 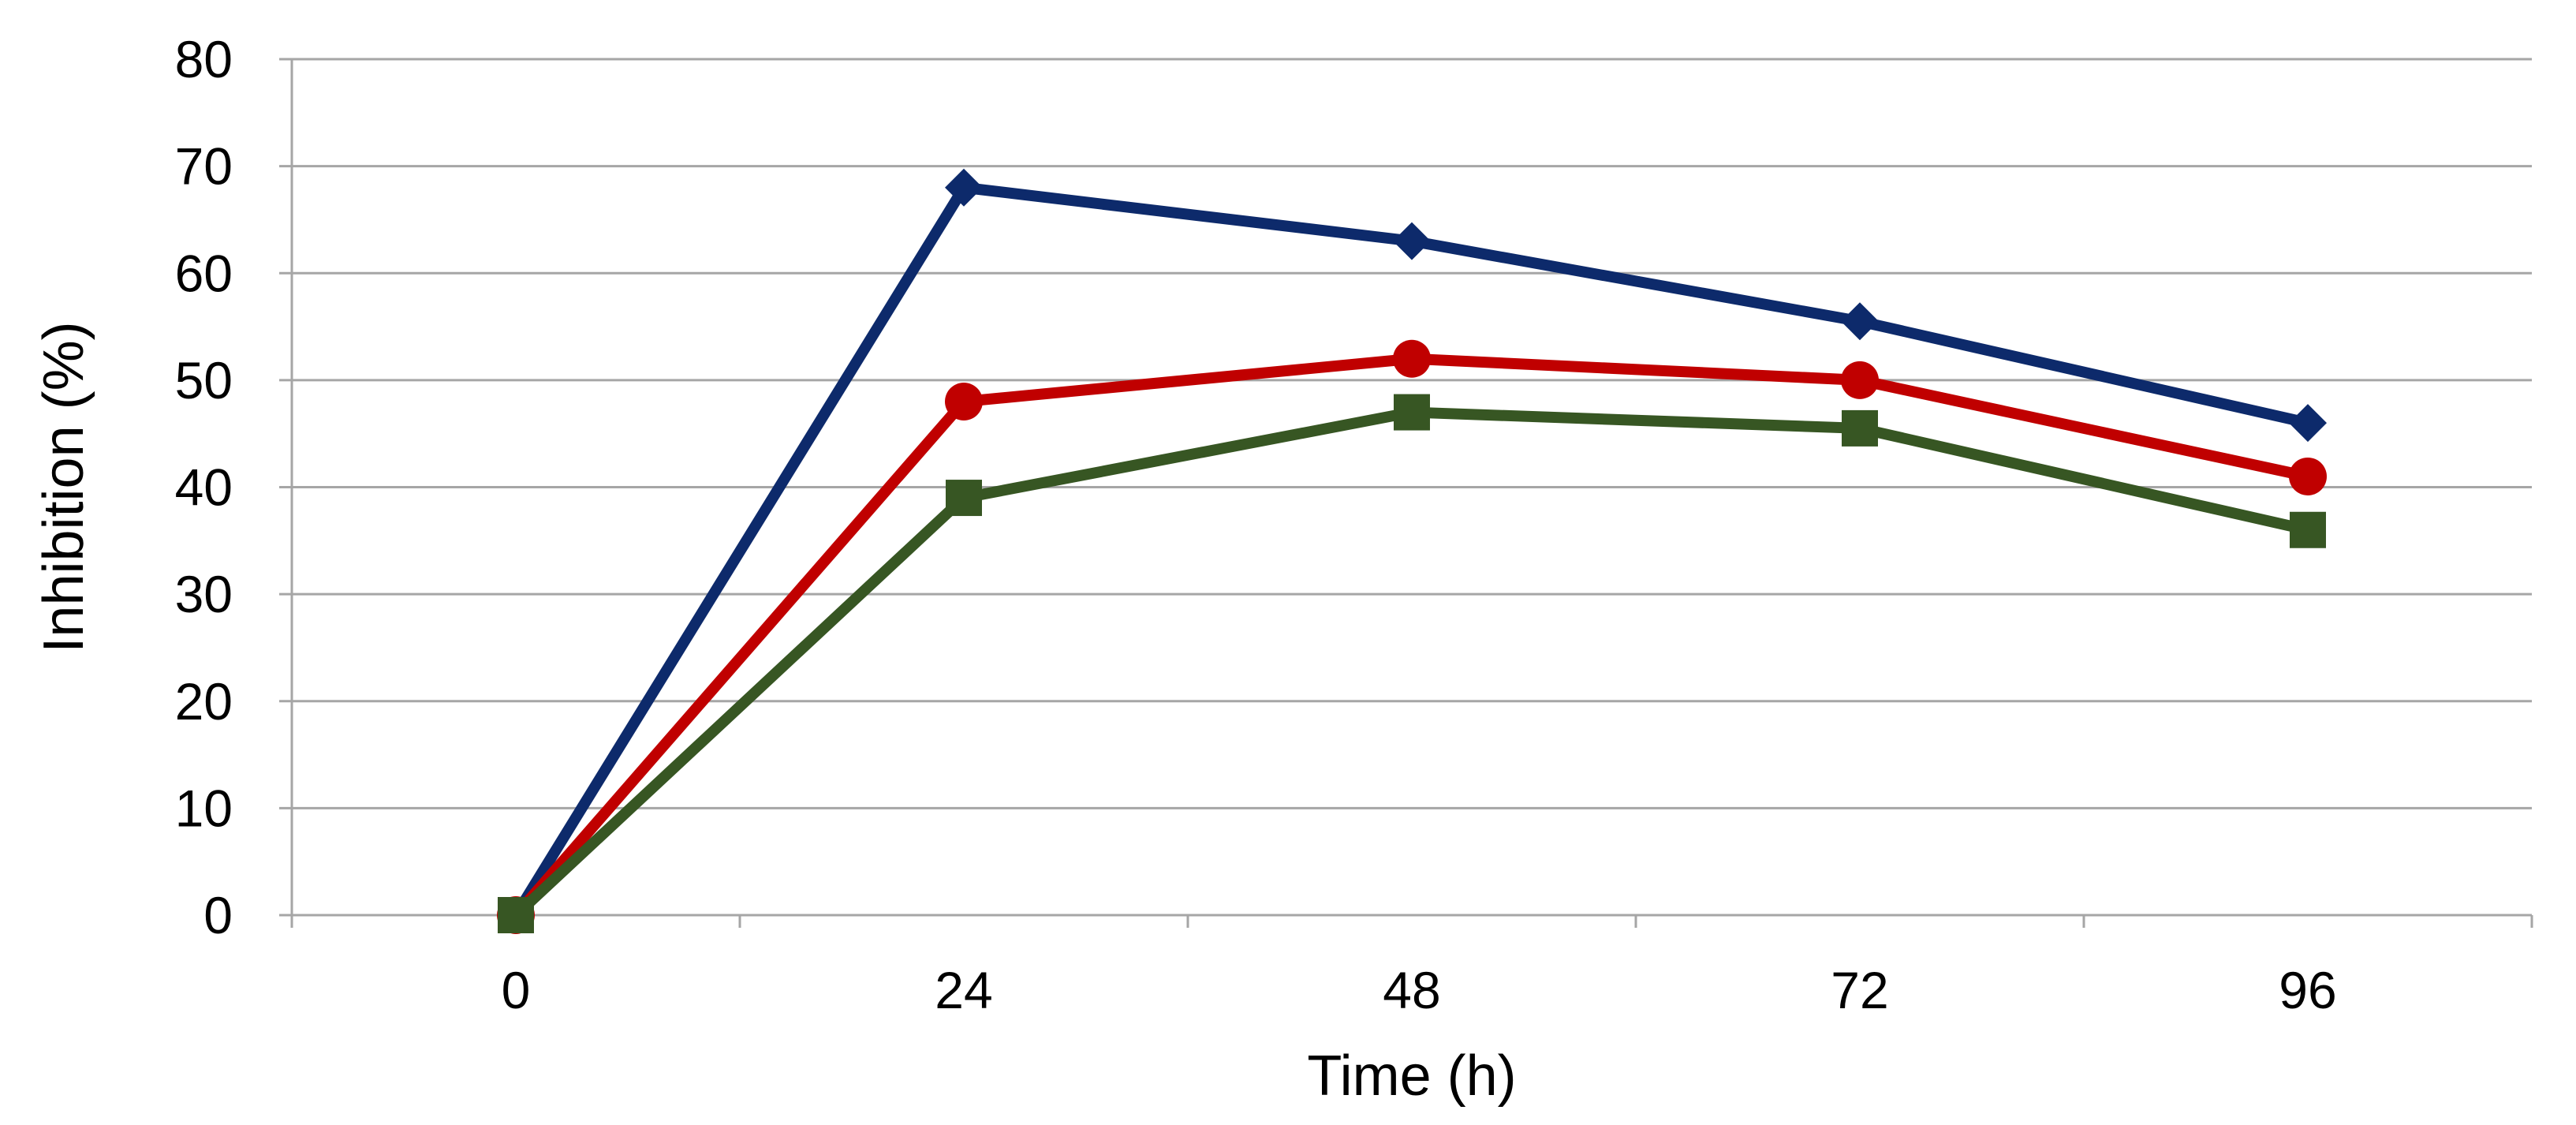 I want to click on x-axis-title: Time (h), so click(x=1411, y=1076).